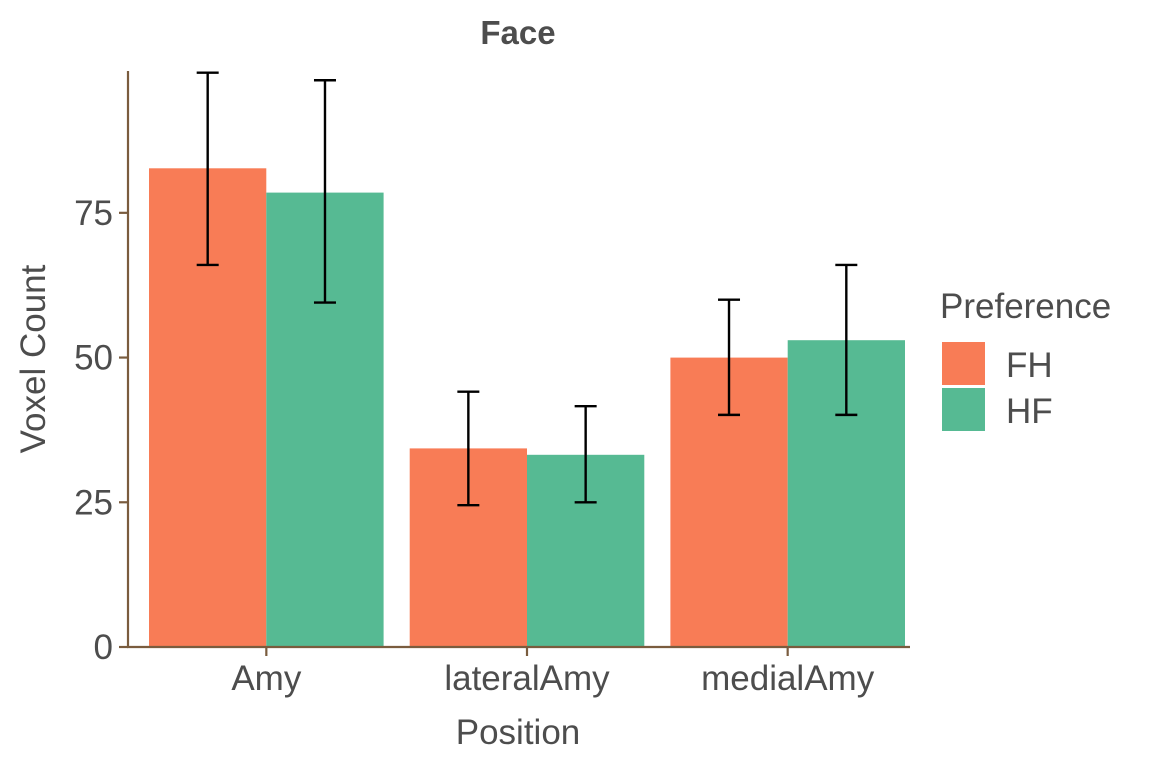  Describe the element at coordinates (468, 448) in the screenshot. I see `error-bar-fh-lateralamy` at that location.